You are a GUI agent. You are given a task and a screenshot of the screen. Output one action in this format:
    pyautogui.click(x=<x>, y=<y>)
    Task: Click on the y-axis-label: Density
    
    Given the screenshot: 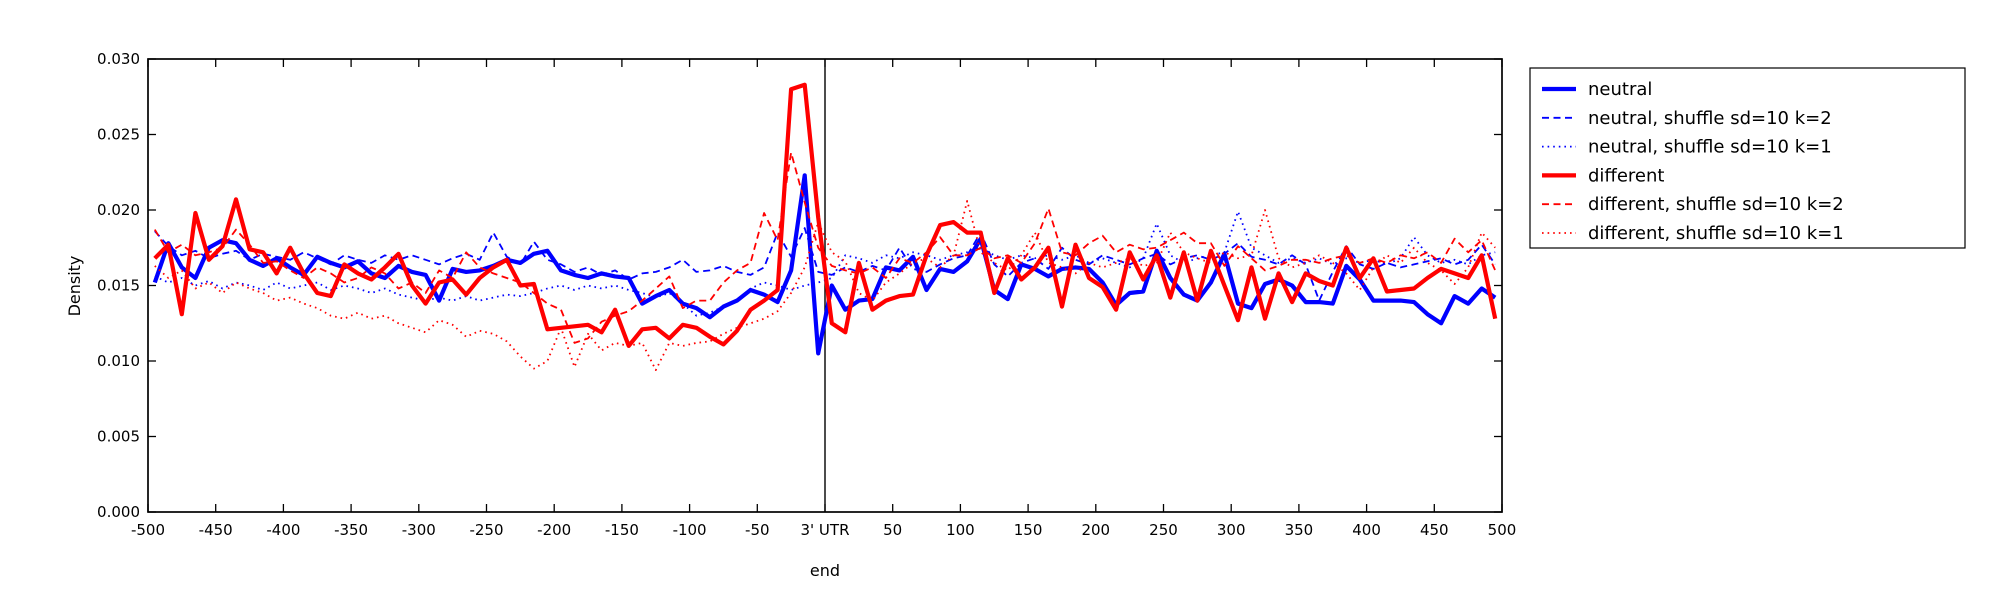 What is the action you would take?
    pyautogui.click(x=74, y=286)
    